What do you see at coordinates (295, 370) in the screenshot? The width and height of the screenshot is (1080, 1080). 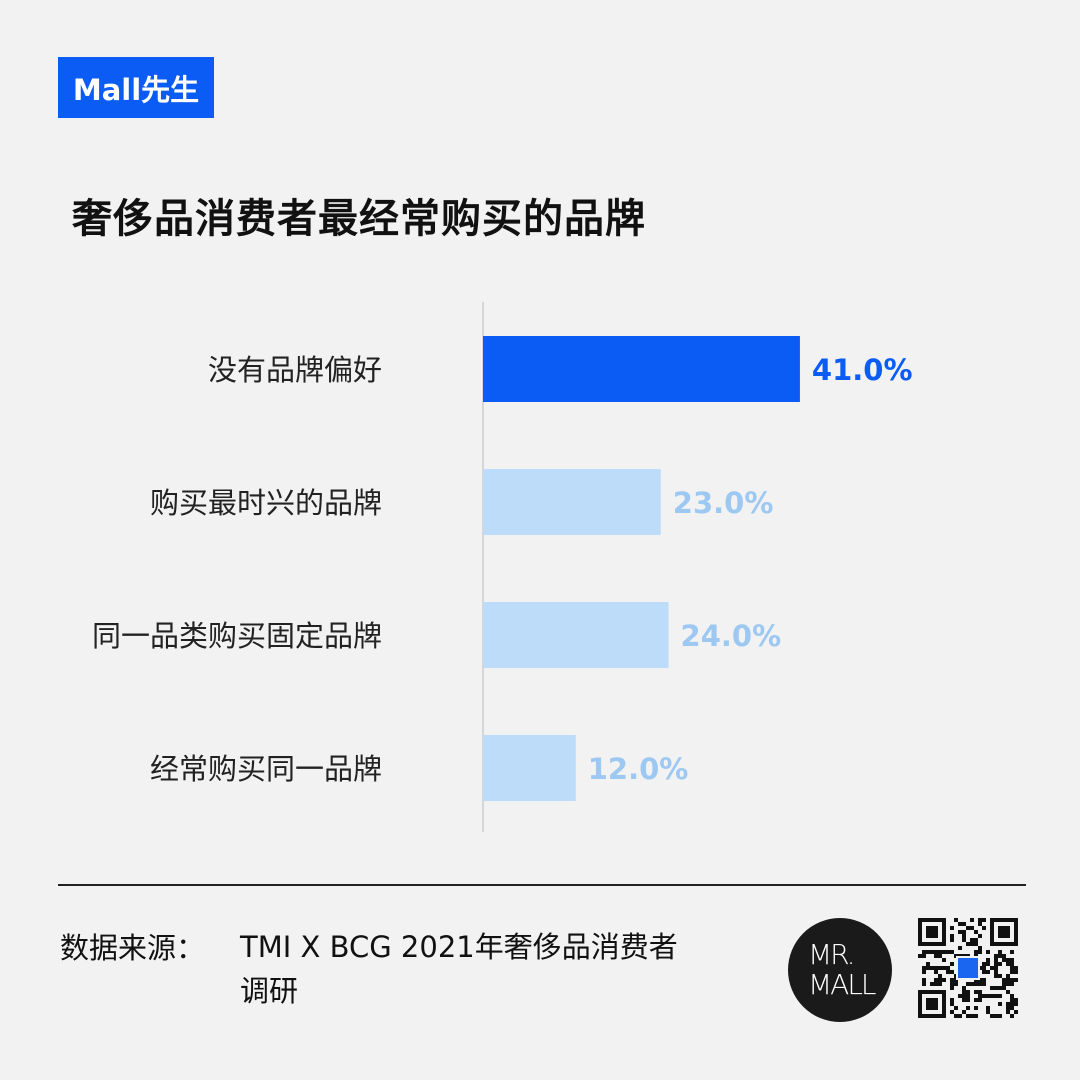 I see `category-label: 没有品牌偏好` at bounding box center [295, 370].